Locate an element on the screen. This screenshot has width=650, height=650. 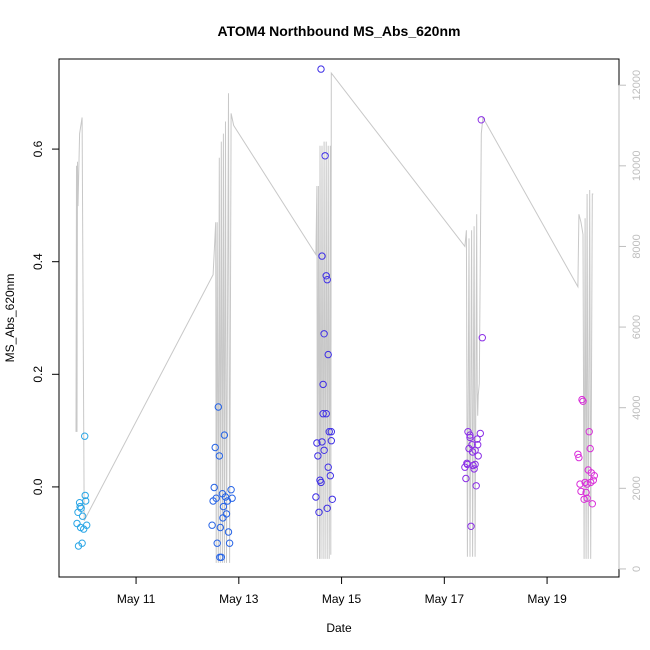
x-axis-label: Date is located at coordinates (339, 628).